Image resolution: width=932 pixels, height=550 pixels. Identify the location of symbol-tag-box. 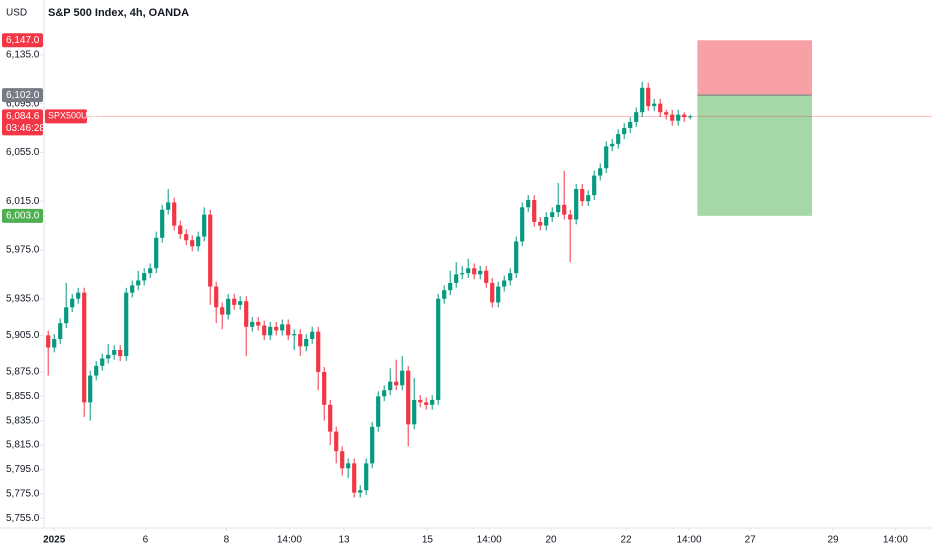
(66, 116).